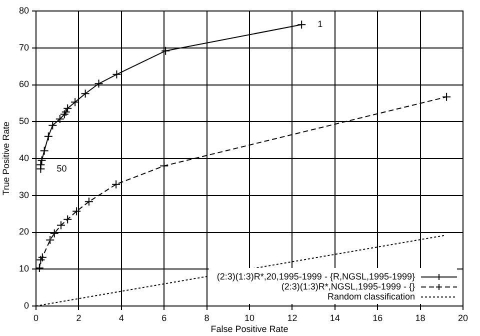  I want to click on legend-label: (2:3)(1:3)R*,NGSL,1995-1999 - {}, so click(348, 286).